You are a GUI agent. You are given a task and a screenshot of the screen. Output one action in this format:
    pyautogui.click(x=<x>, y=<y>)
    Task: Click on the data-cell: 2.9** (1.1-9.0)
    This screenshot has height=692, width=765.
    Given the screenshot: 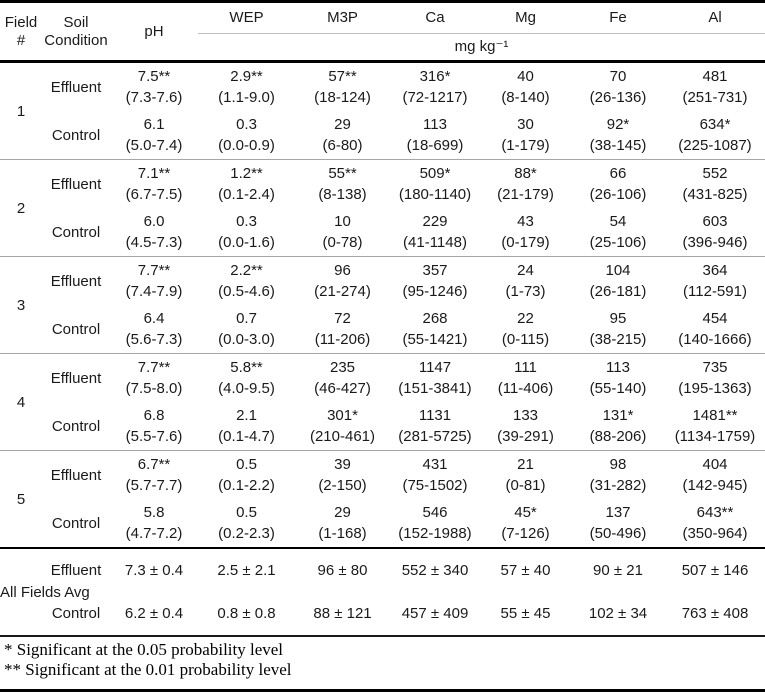 What is the action you would take?
    pyautogui.click(x=246, y=87)
    